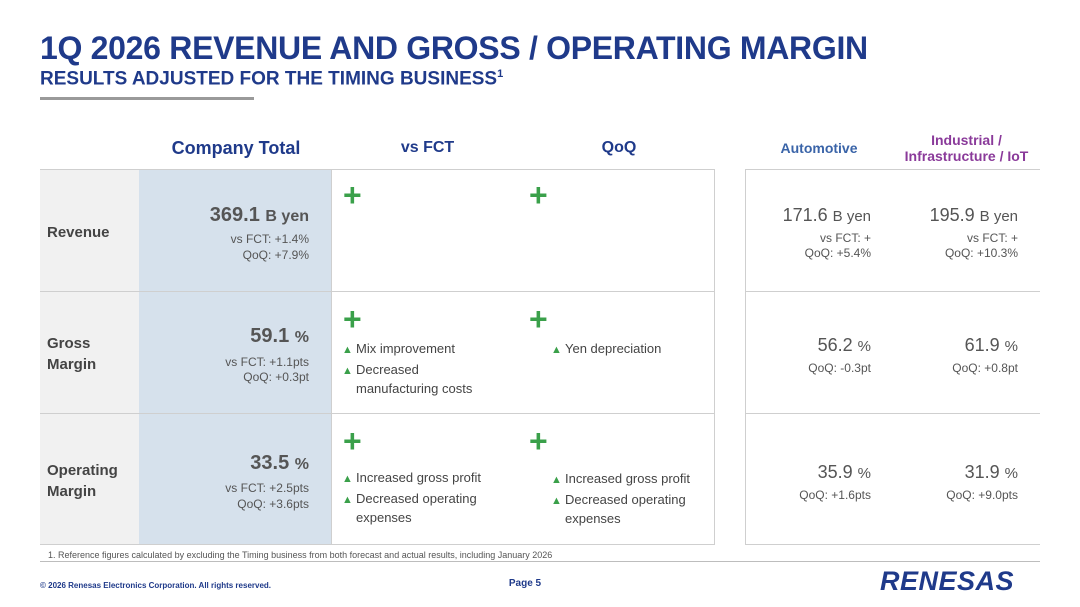  What do you see at coordinates (955, 345) in the screenshot?
I see `gross-margin-industrial-value: 61.9 %` at bounding box center [955, 345].